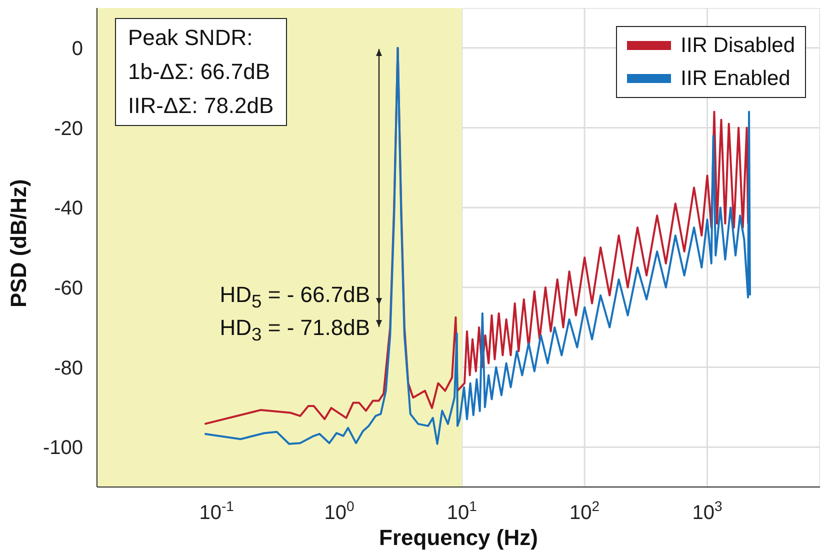 This screenshot has height=559, width=828. Describe the element at coordinates (736, 79) in the screenshot. I see `legend-label: IIR Enabled` at that location.